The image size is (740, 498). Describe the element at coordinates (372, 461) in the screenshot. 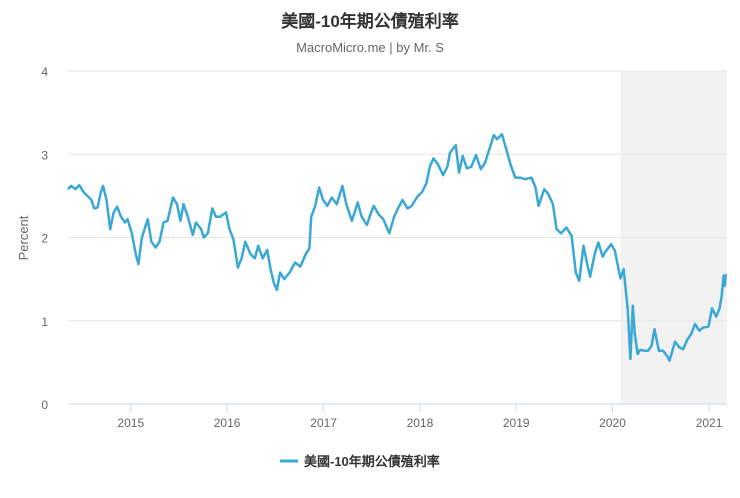

I see `legend-label: 美國-10年期公債殖利率` at that location.